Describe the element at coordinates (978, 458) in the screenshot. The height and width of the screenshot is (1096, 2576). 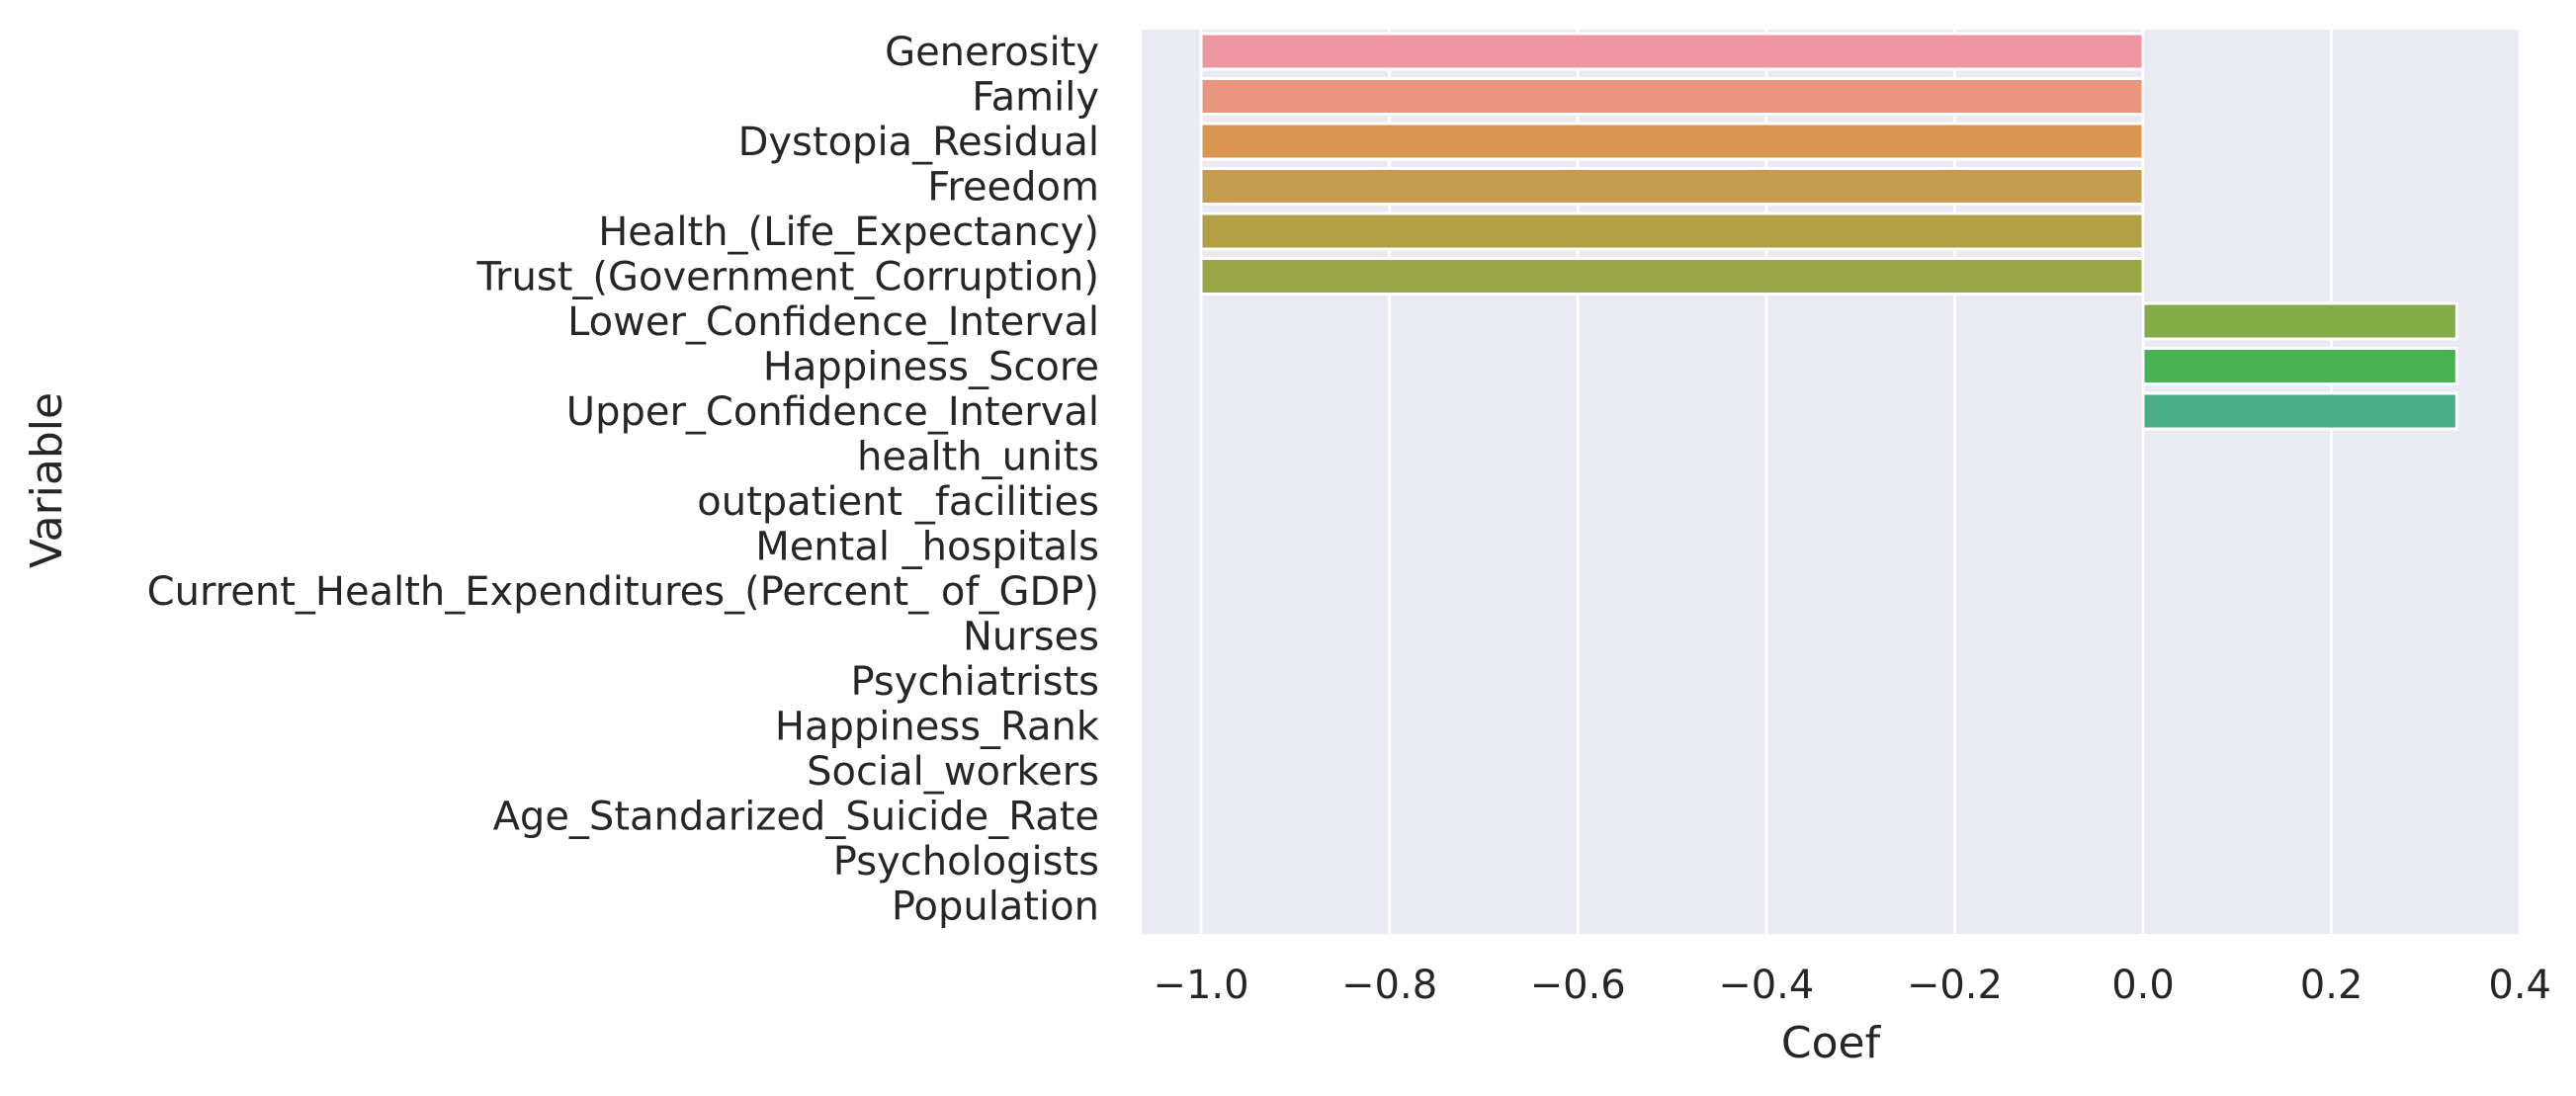
I see `y-tick-label: health_units` at that location.